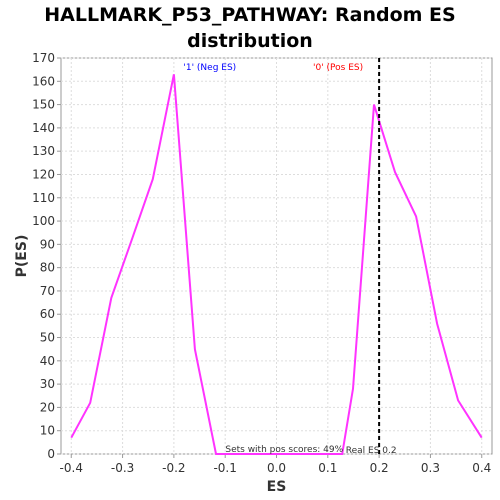  What do you see at coordinates (276, 468) in the screenshot?
I see `x-tick-label: 0.0` at bounding box center [276, 468].